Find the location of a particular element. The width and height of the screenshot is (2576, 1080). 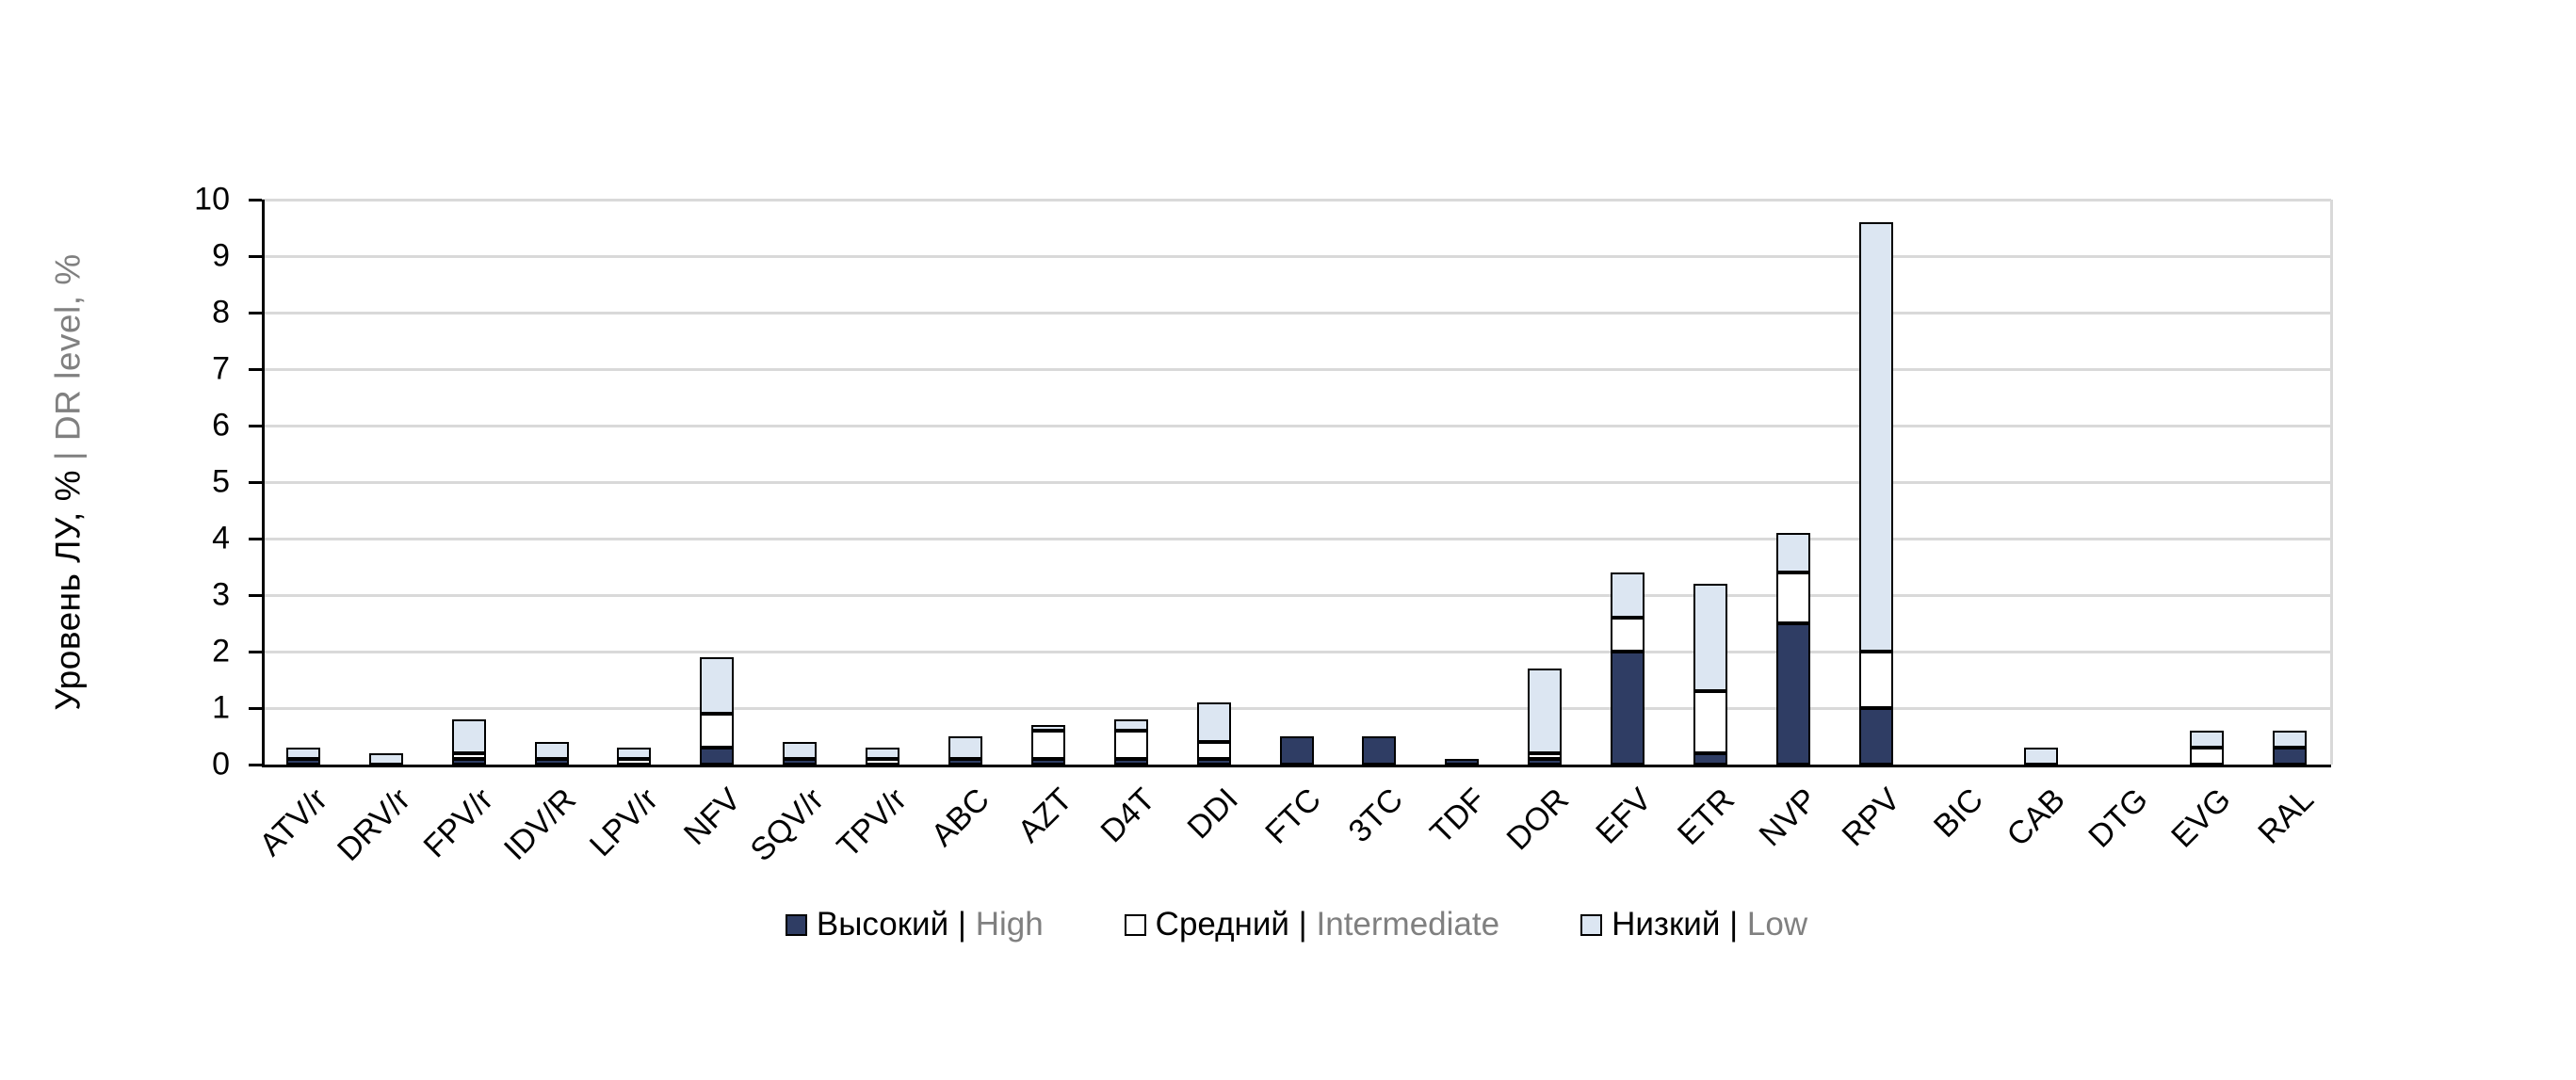

x-axis-label: RPV is located at coordinates (1871, 818).